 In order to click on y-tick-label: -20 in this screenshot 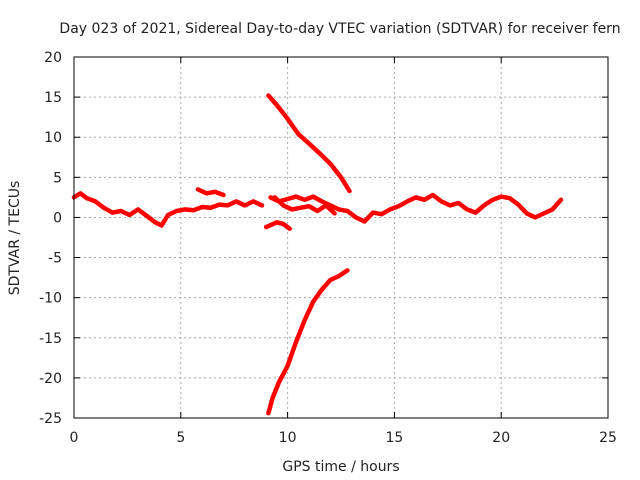, I will do `click(50, 379)`.